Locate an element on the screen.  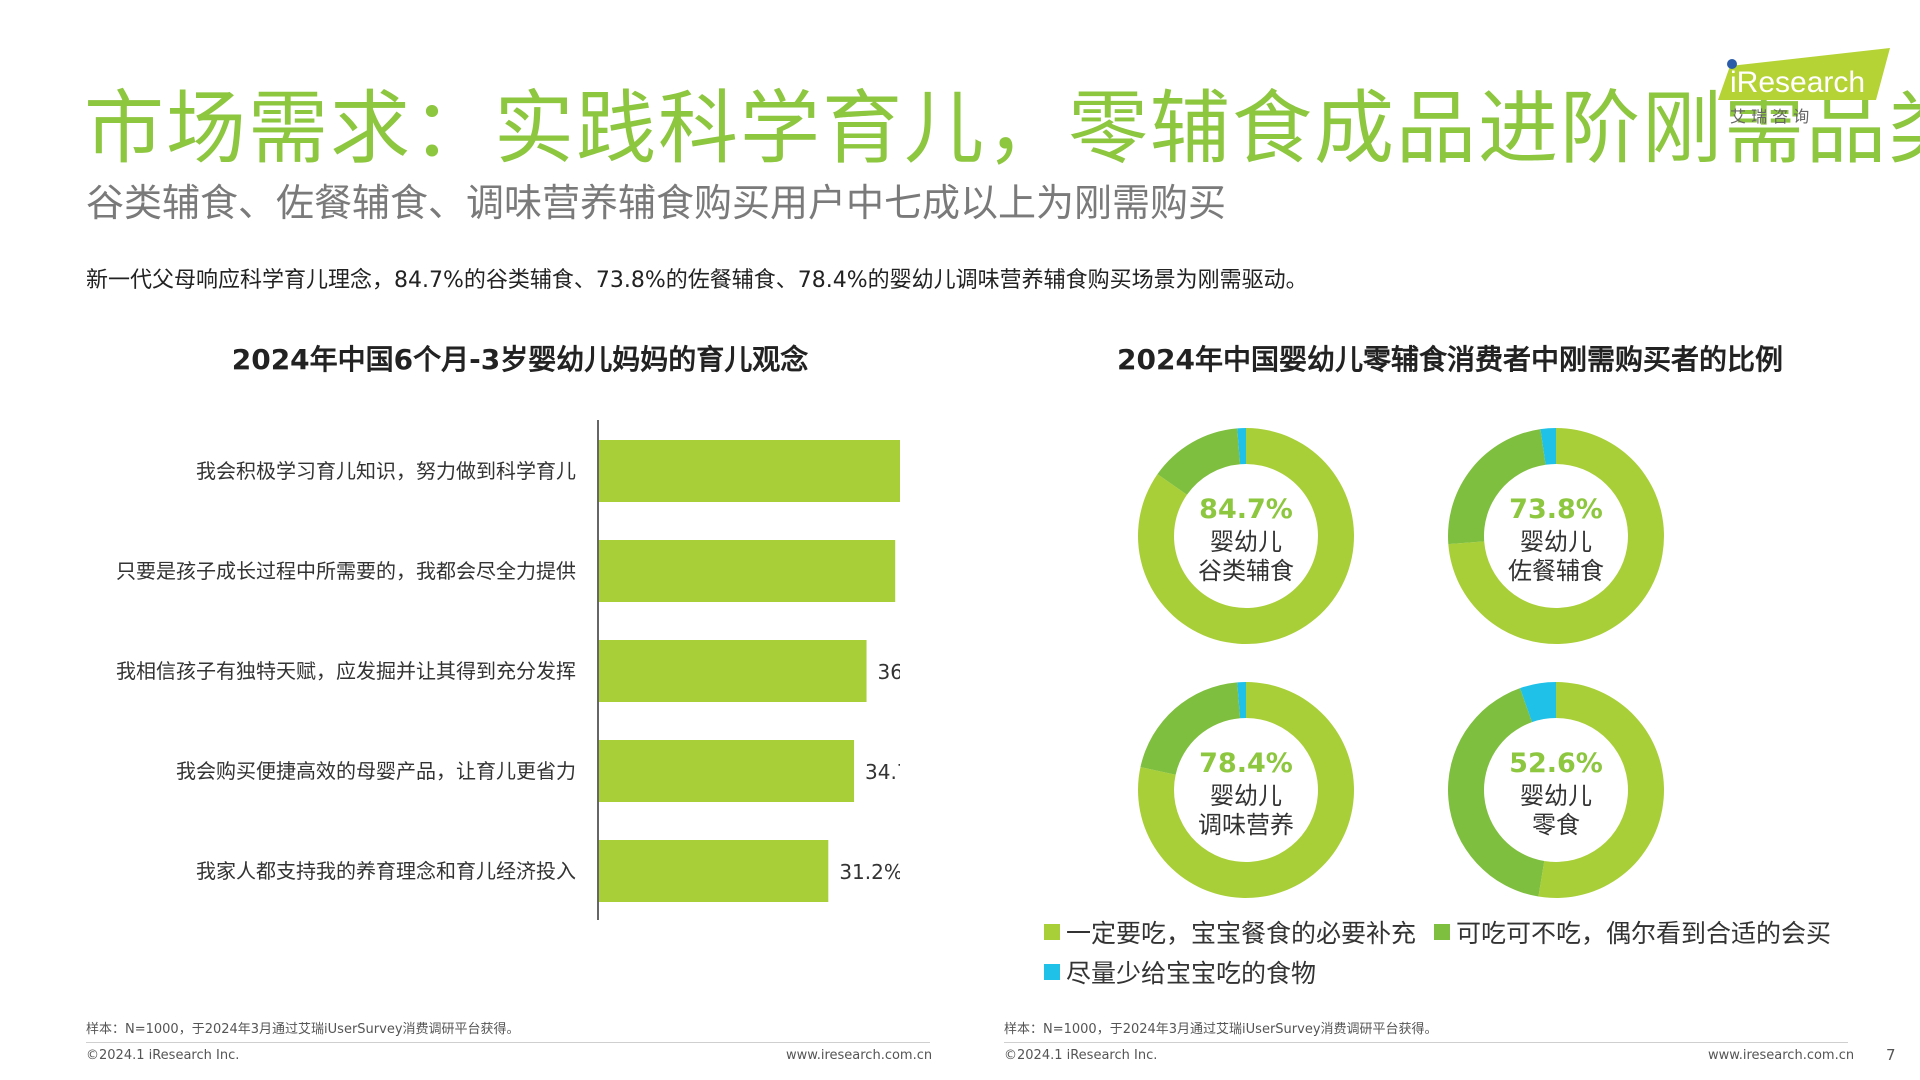
legend-label-avoid: 尽量少给宝宝吃的食物 is located at coordinates (1191, 973).